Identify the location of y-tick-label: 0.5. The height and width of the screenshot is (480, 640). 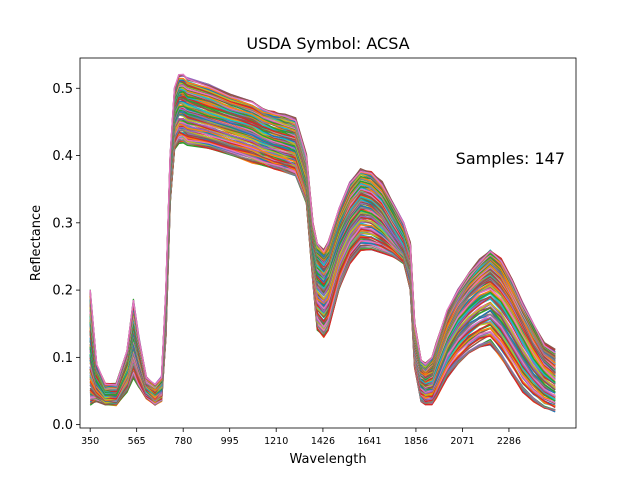
(62, 89).